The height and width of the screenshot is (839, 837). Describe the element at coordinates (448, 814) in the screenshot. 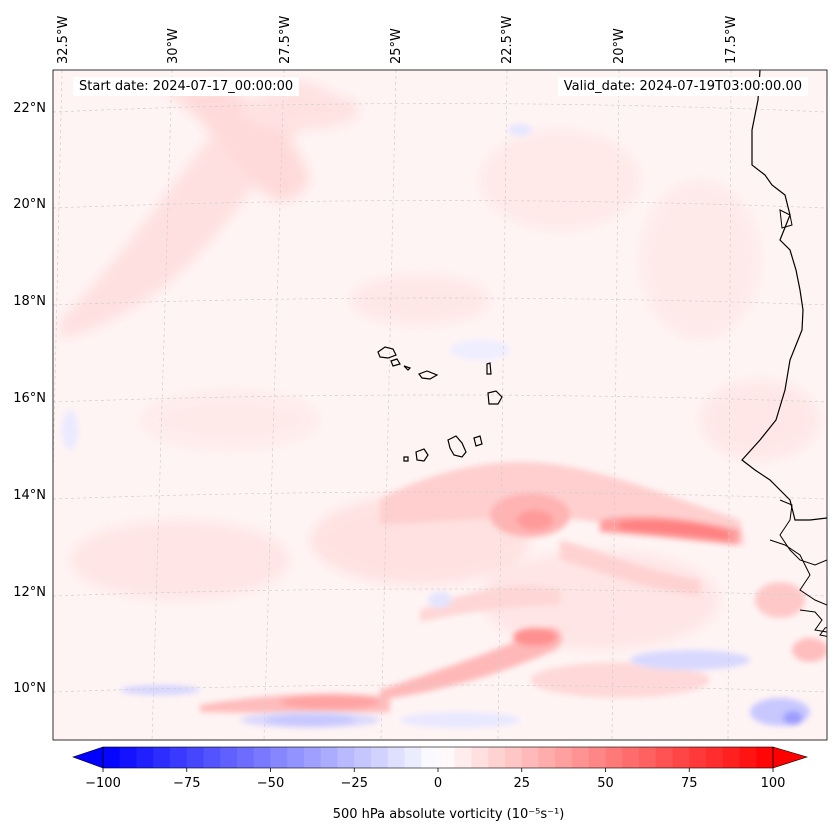

I see `colorbar-title-text: 500 hPa absolute vorticity (10⁻⁵s⁻¹)` at that location.